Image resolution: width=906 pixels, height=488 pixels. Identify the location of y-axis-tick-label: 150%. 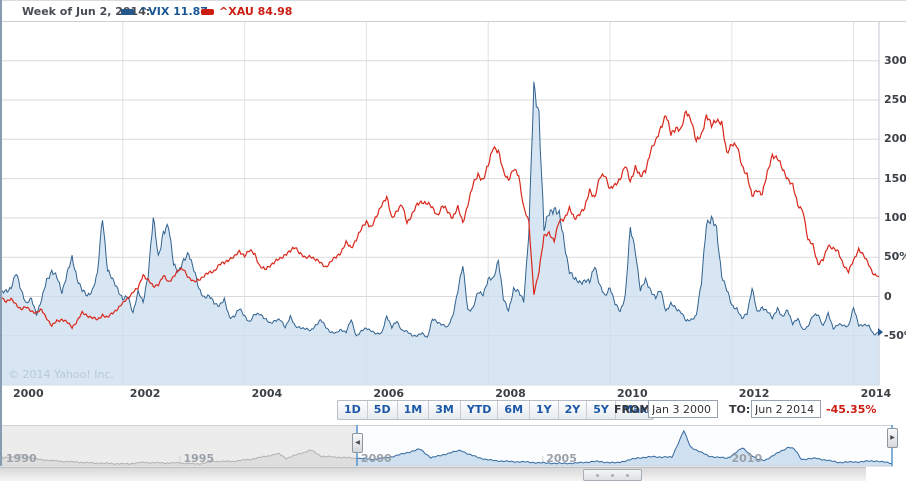
(895, 178).